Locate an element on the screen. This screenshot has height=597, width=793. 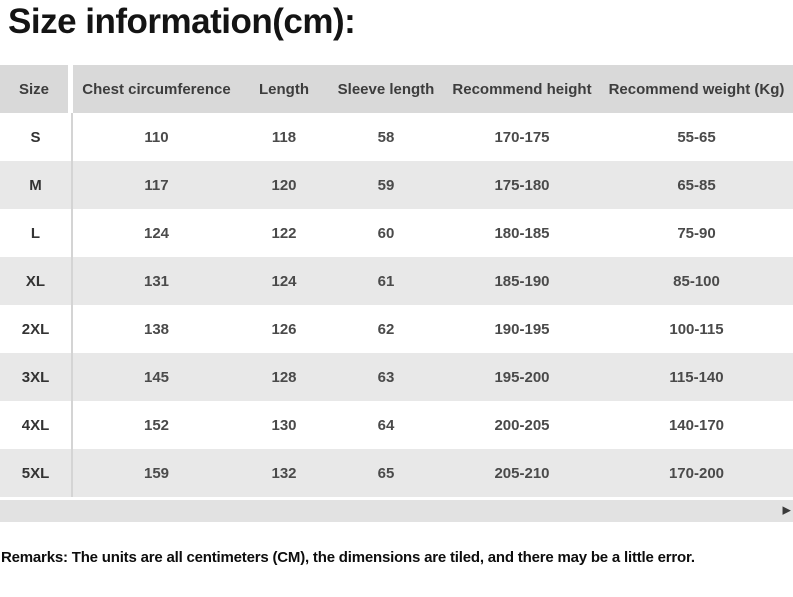
cell-sleeve: 64 is located at coordinates (386, 425).